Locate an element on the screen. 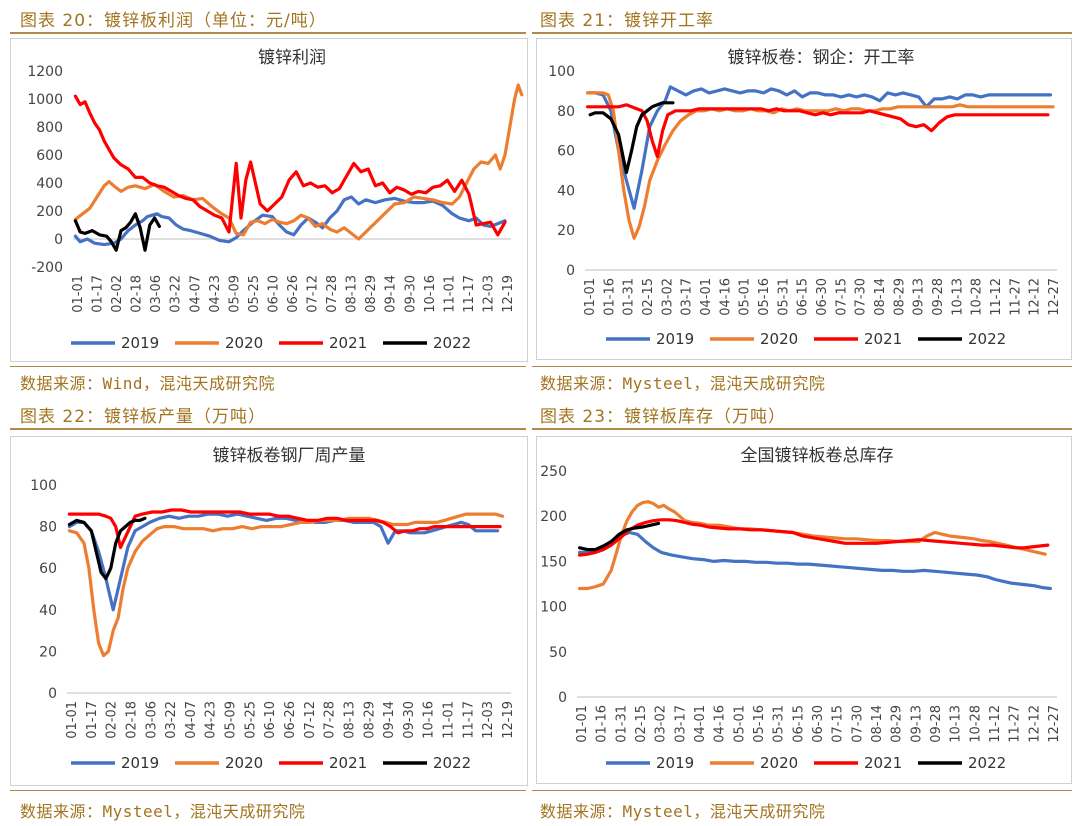 Image resolution: width=1080 pixels, height=826 pixels. y-tick-label: 1000 is located at coordinates (45, 100).